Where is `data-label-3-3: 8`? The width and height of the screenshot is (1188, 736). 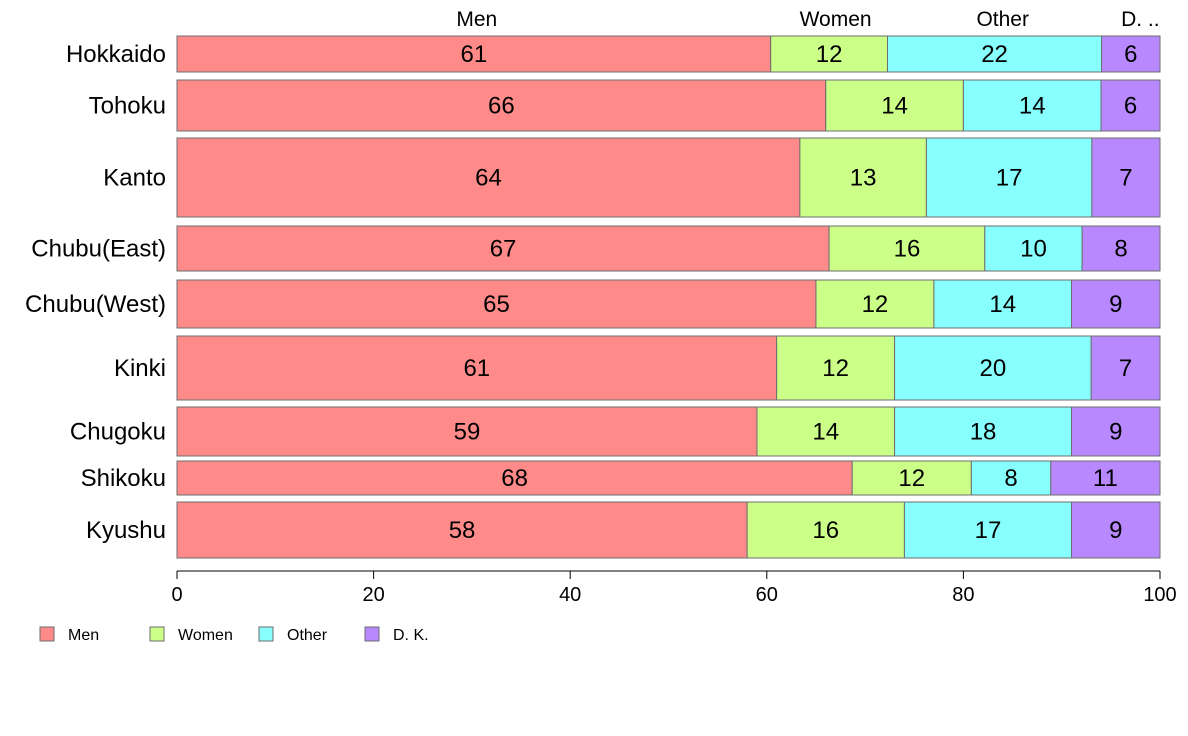 data-label-3-3: 8 is located at coordinates (1120, 249).